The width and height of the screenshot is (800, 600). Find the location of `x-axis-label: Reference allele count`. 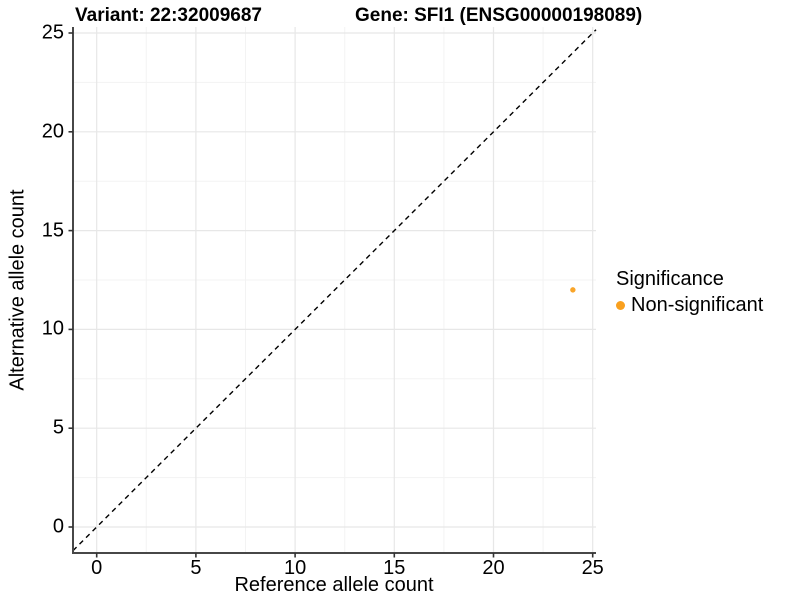

x-axis-label: Reference allele count is located at coordinates (334, 585).